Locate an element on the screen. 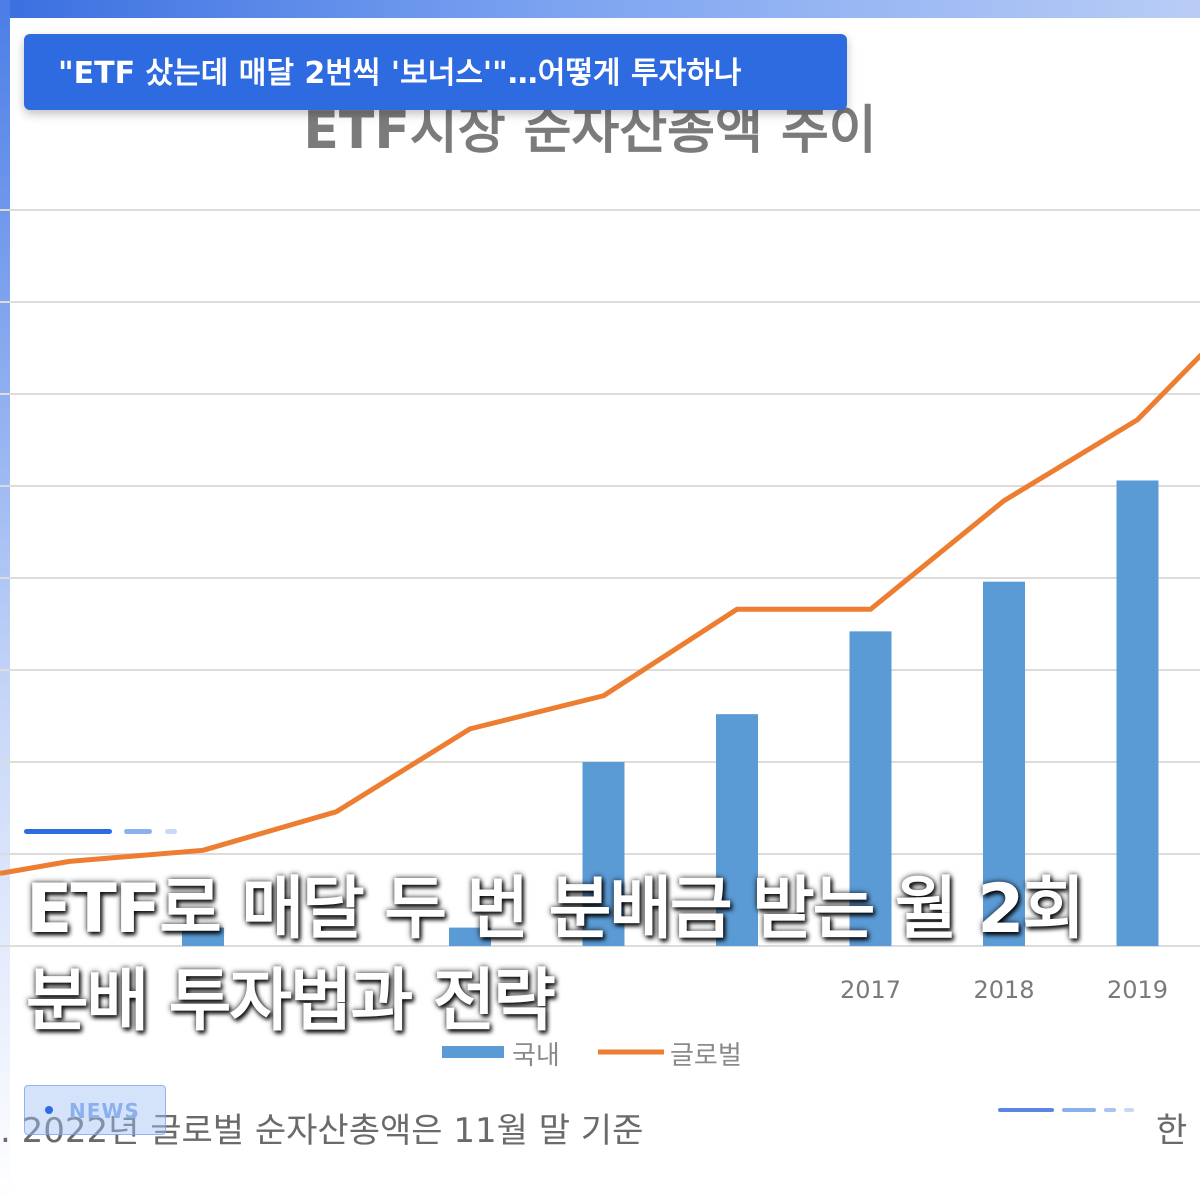  x-axis-ticks: 20172018201920202021 is located at coordinates (1004, 990).